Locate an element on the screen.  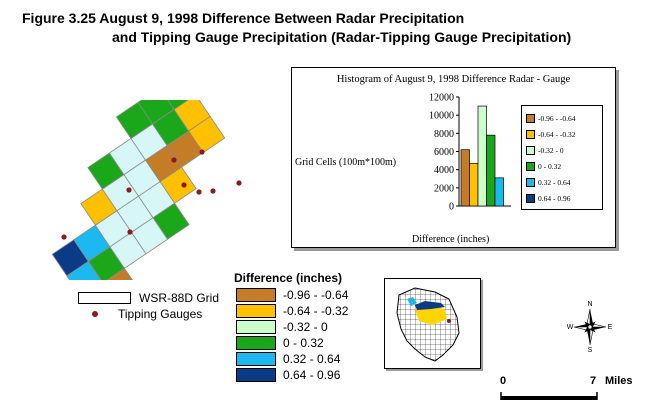
difference-legend-title: Difference (inches) is located at coordinates (288, 278).